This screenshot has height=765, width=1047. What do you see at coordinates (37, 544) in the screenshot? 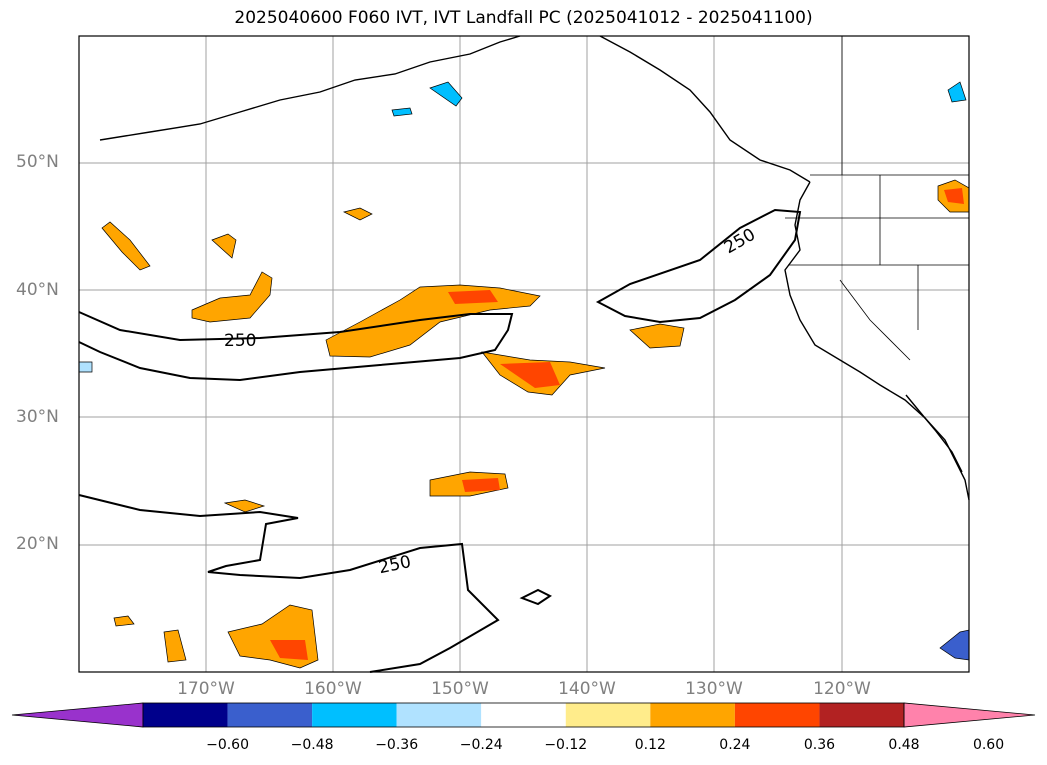
I see `lat-label-20n: 20°N` at bounding box center [37, 544].